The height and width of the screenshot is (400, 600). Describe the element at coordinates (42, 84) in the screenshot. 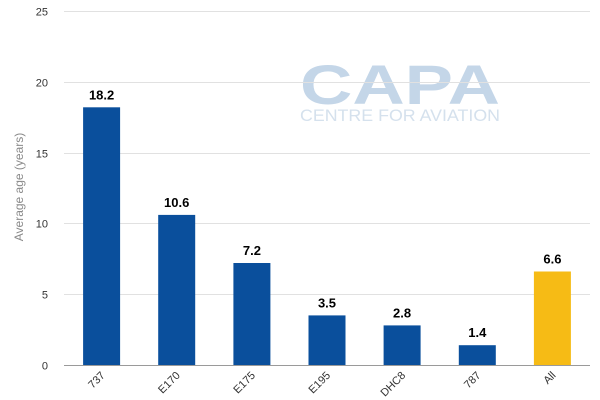

I see `y-tick-label: 20` at that location.